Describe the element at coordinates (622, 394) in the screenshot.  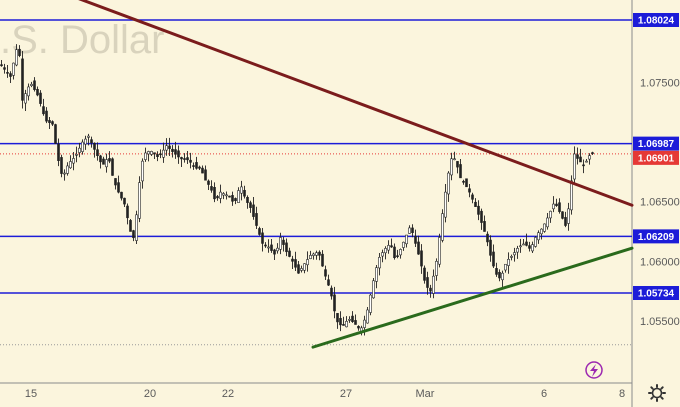
I see `x-tick-label: 8` at that location.